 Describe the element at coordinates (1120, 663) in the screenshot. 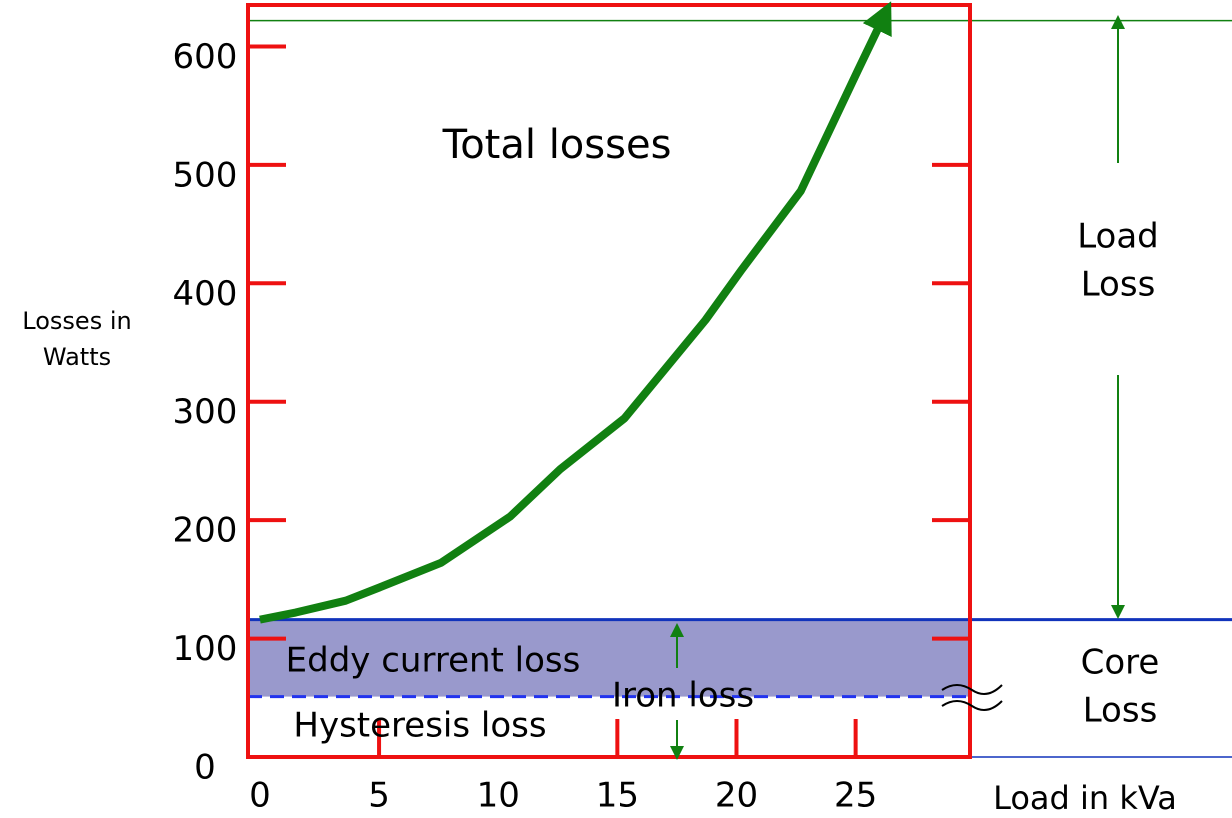

I see `annotation: Core` at that location.